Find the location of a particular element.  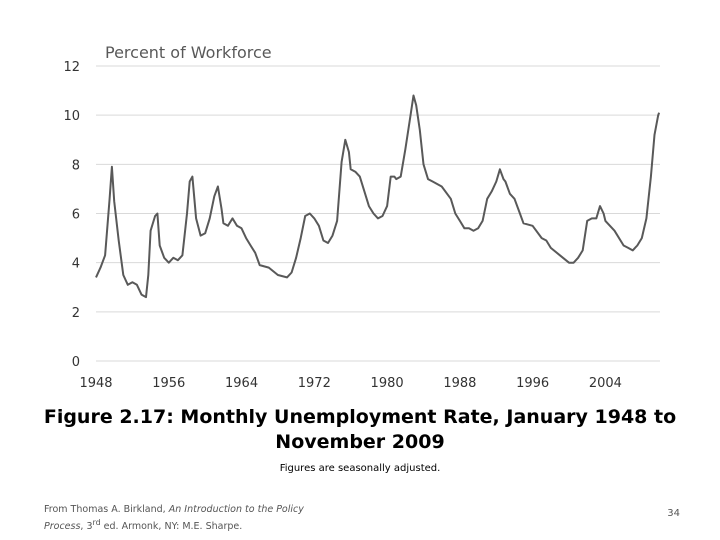

caption-line-2: November 2009 is located at coordinates (360, 442).